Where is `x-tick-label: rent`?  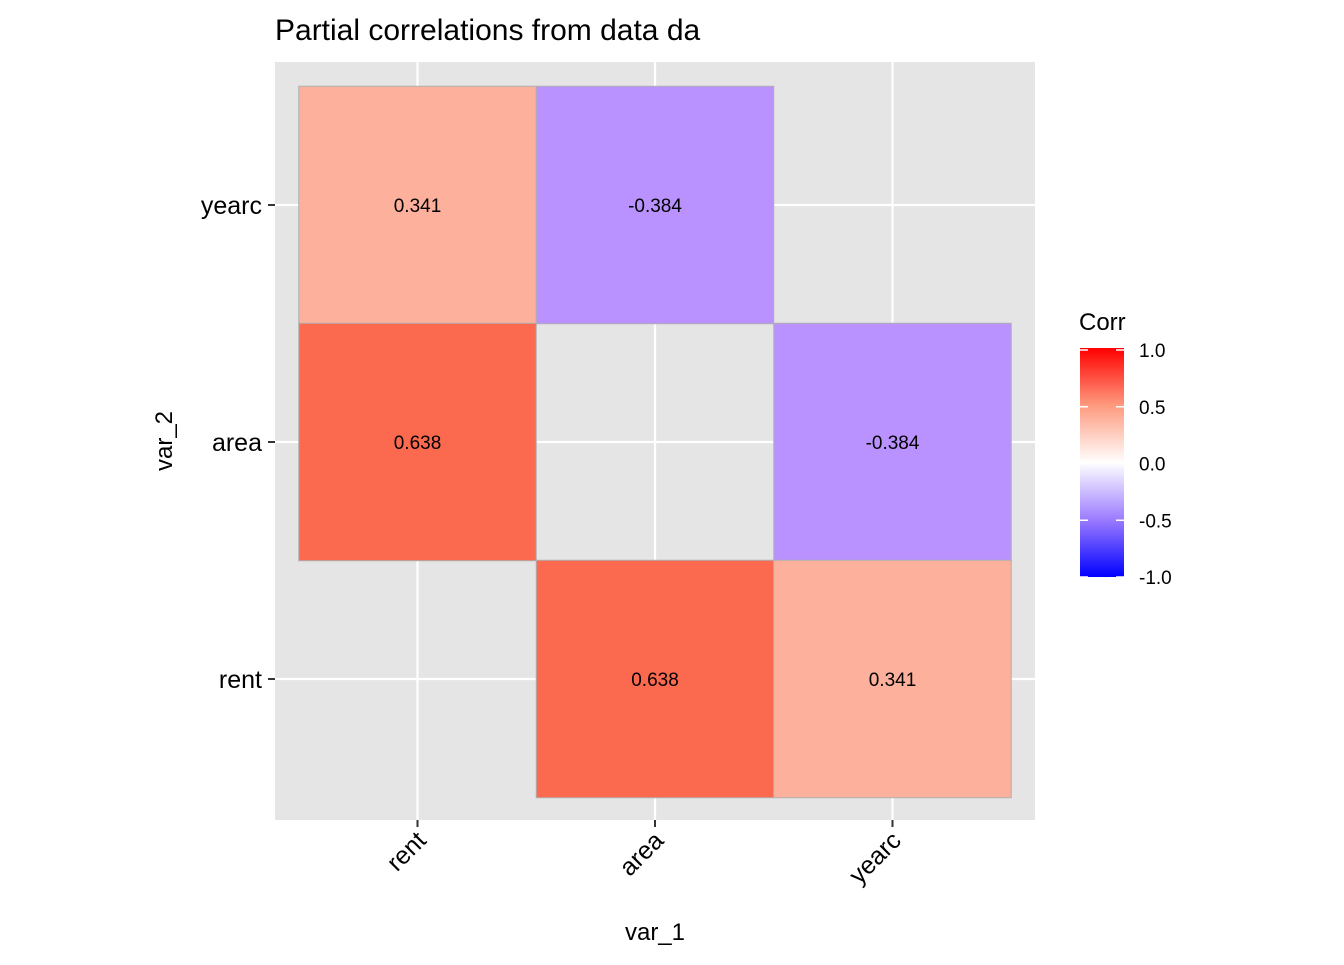
x-tick-label: rent is located at coordinates (406, 851).